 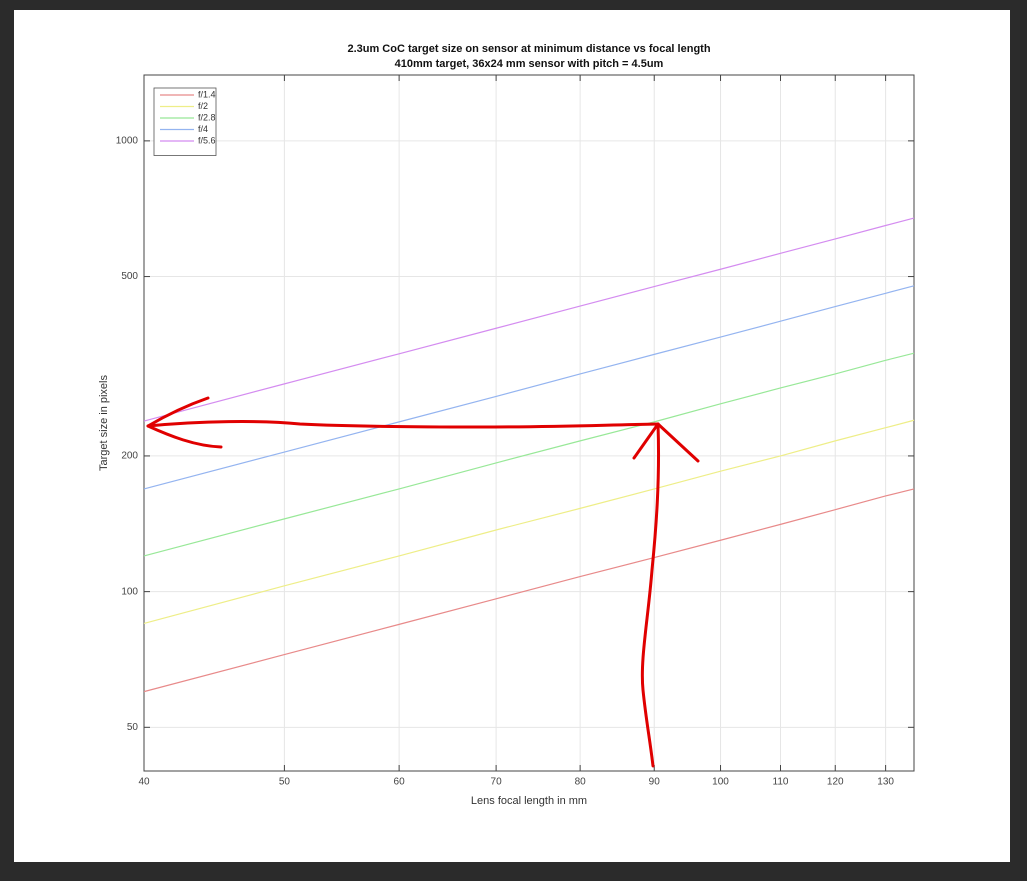 What do you see at coordinates (144, 782) in the screenshot?
I see `x-tick-label: 40` at bounding box center [144, 782].